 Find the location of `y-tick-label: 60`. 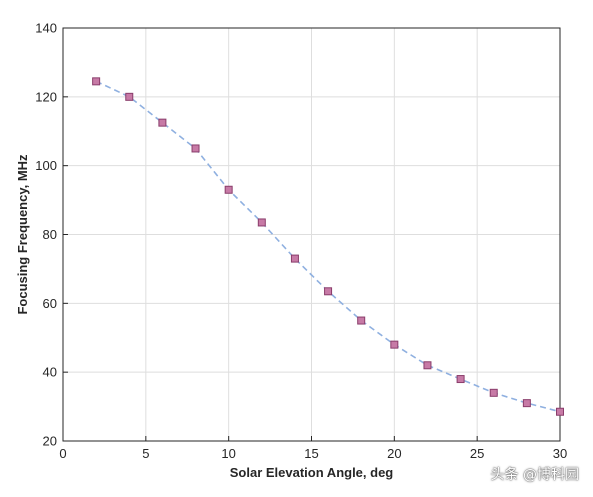

y-tick-label: 60 is located at coordinates (50, 303).